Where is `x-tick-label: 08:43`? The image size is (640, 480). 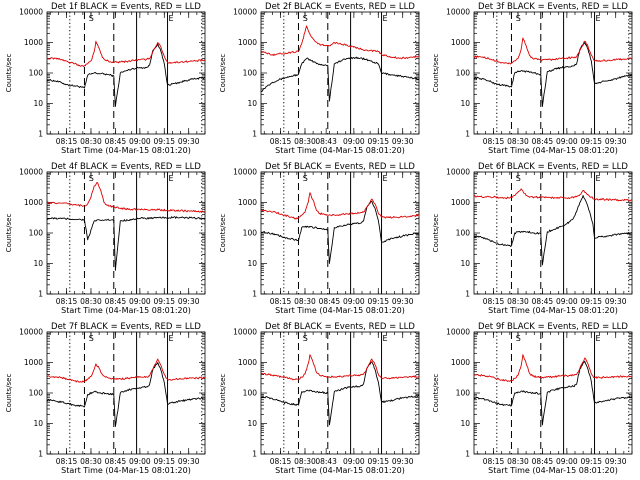 x-tick-label: 08:43 is located at coordinates (326, 461).